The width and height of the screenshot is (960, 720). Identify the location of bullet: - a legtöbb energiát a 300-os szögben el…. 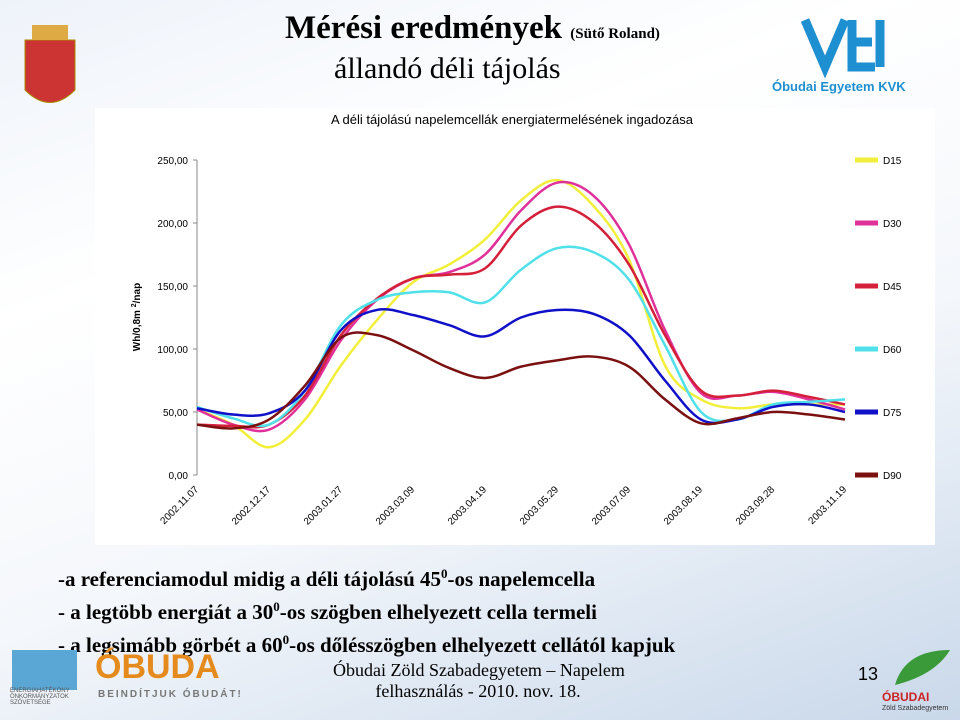
(366, 609).